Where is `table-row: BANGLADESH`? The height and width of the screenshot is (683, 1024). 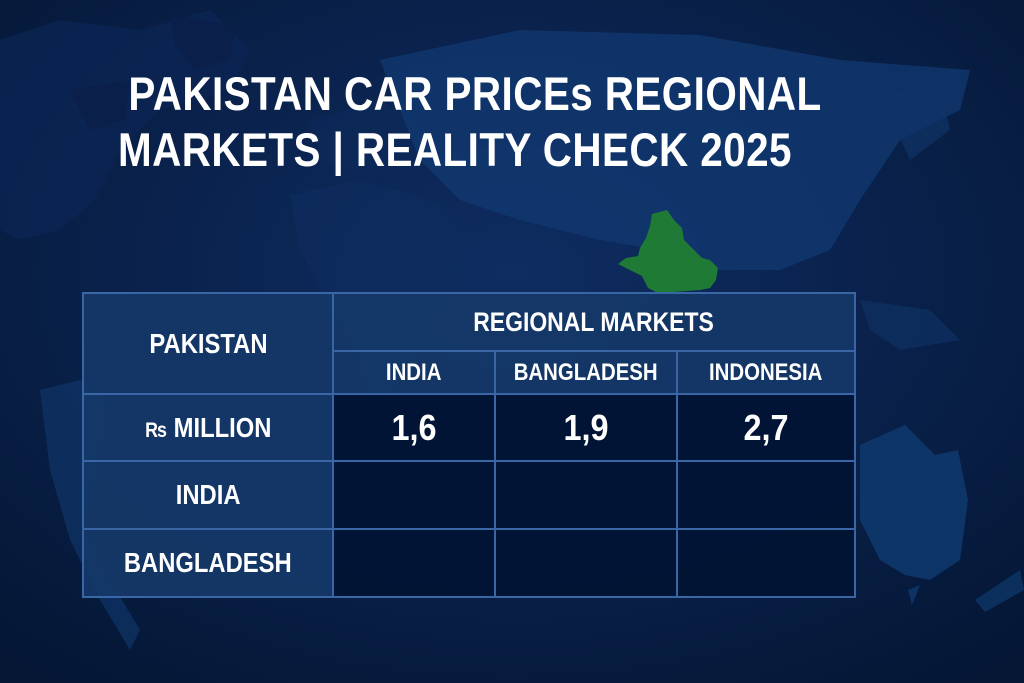 table-row: BANGLADESH is located at coordinates (469, 563).